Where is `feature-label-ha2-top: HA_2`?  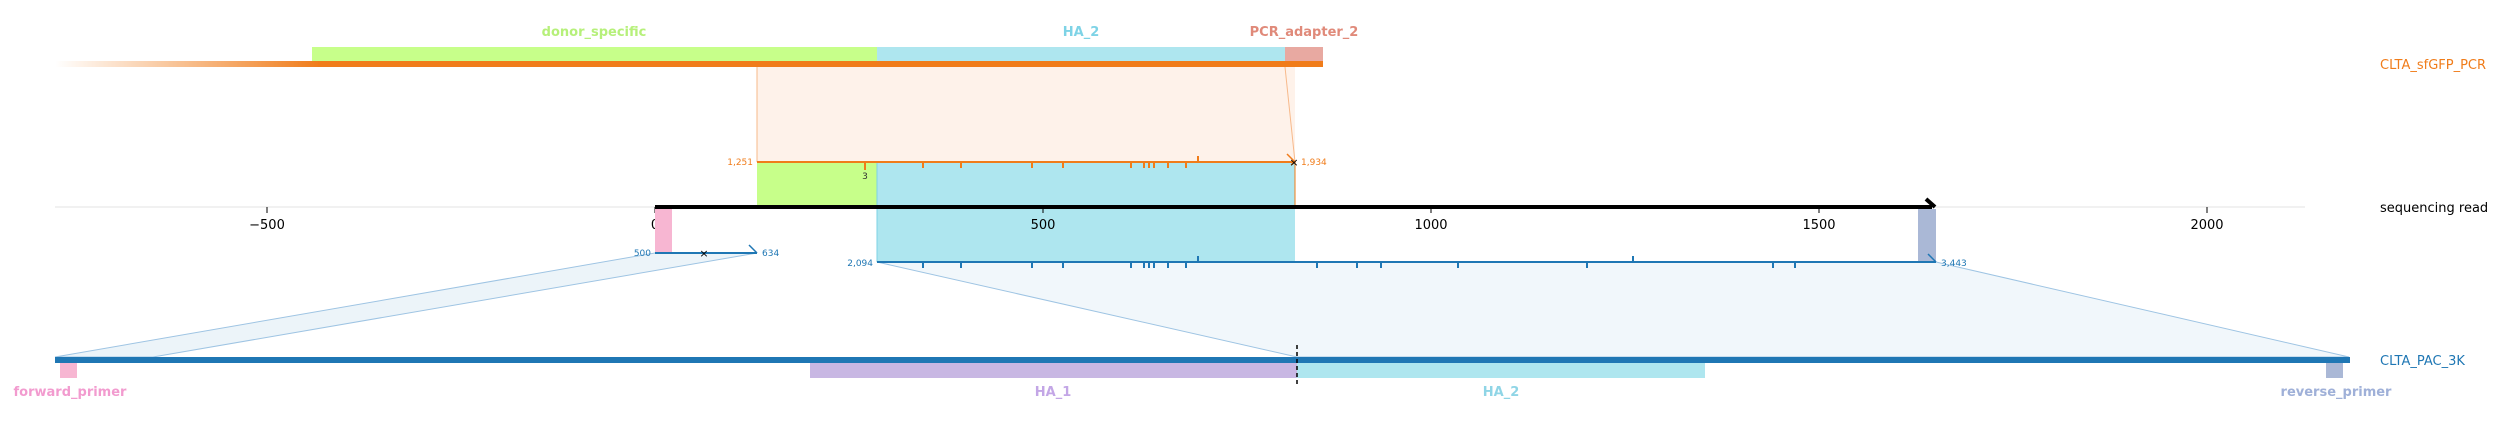 feature-label-ha2-top: HA_2 is located at coordinates (1081, 32).